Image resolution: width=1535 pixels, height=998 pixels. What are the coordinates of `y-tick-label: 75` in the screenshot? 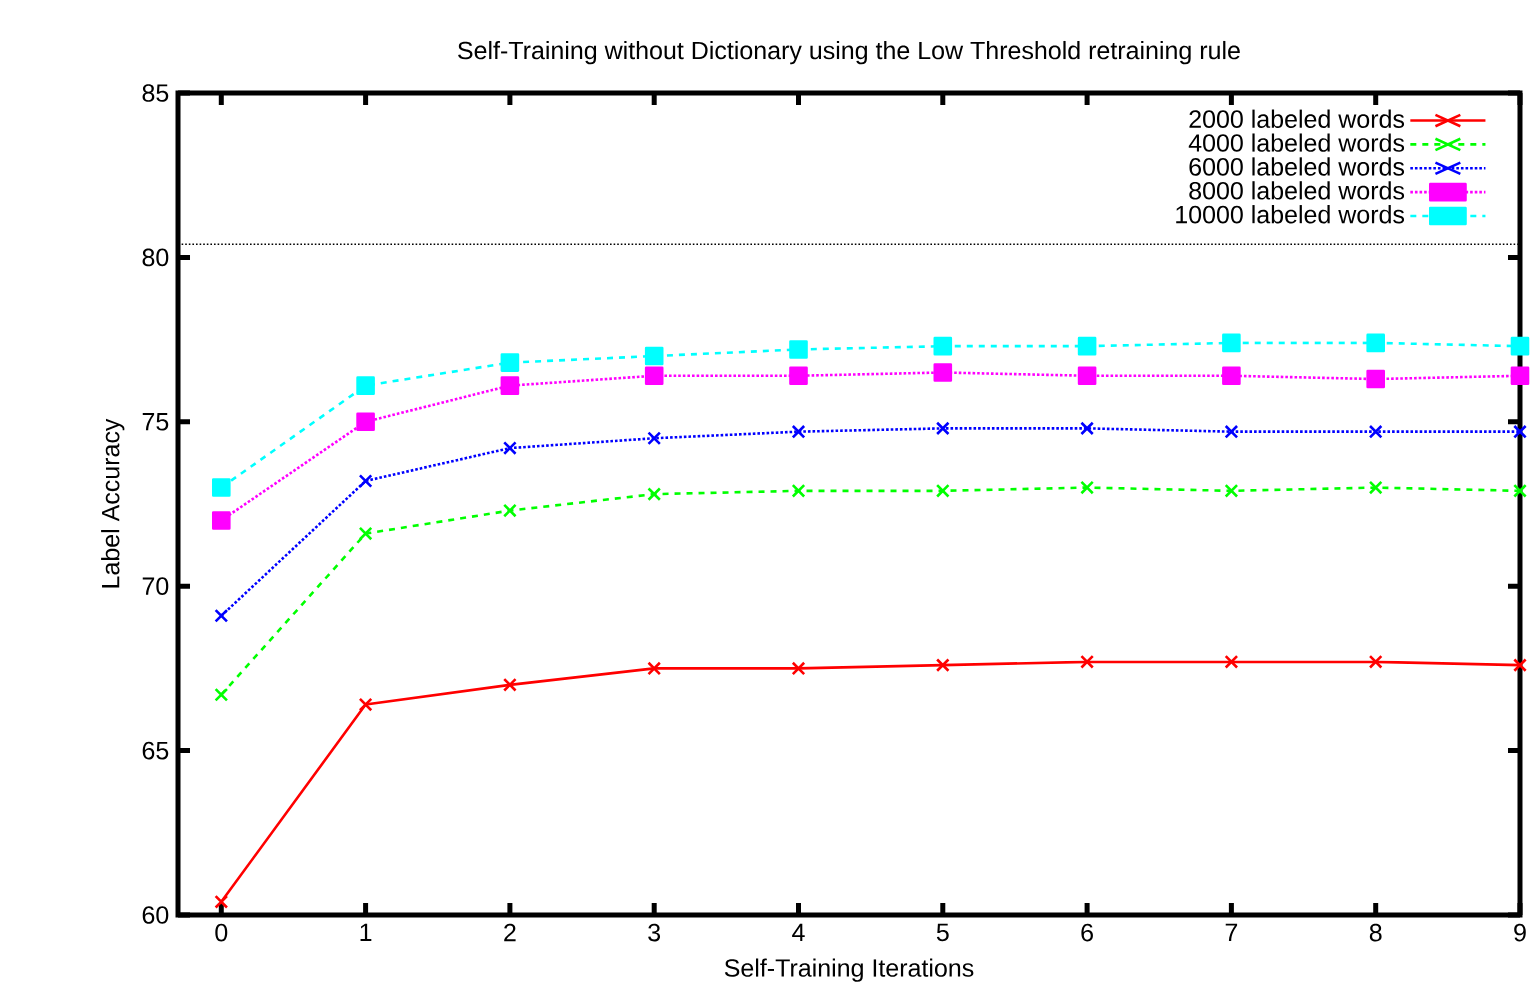 It's located at (155, 422).